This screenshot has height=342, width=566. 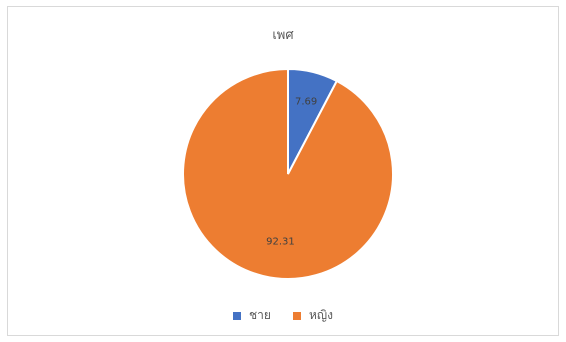 I want to click on legend: ชาย หญิง, so click(x=283, y=315).